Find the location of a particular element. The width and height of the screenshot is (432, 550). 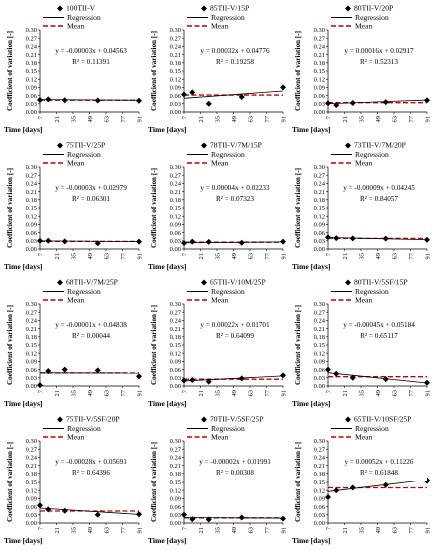

x-tick-label: 77 is located at coordinates (267, 529).